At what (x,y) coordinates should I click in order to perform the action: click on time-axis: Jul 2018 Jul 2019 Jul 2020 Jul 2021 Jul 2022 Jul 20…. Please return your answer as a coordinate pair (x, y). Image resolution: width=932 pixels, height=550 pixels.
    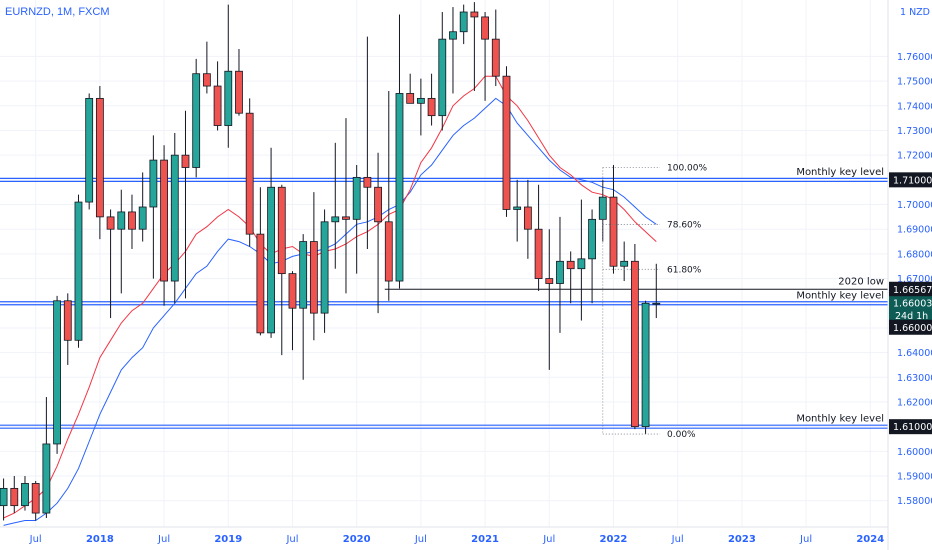
    Looking at the image, I should click on (457, 539).